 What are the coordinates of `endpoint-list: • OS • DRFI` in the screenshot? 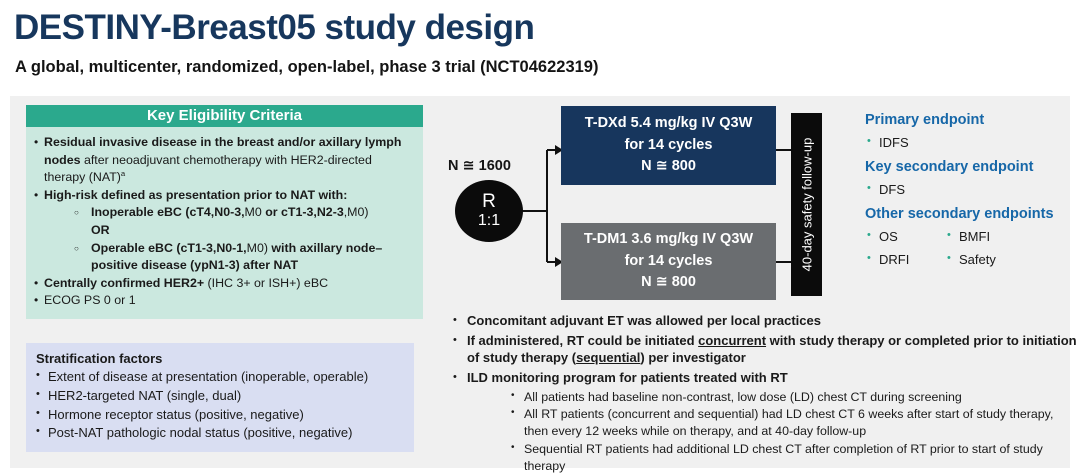 It's located at (905, 252).